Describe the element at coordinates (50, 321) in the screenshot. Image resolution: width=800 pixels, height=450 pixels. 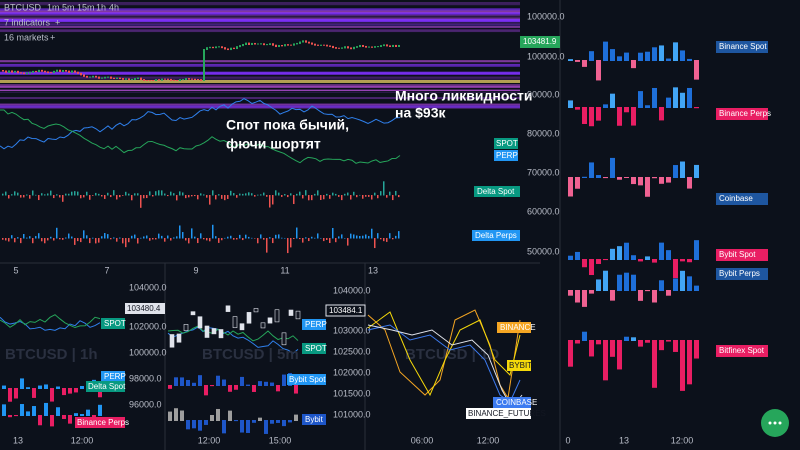
I see `line` at that location.